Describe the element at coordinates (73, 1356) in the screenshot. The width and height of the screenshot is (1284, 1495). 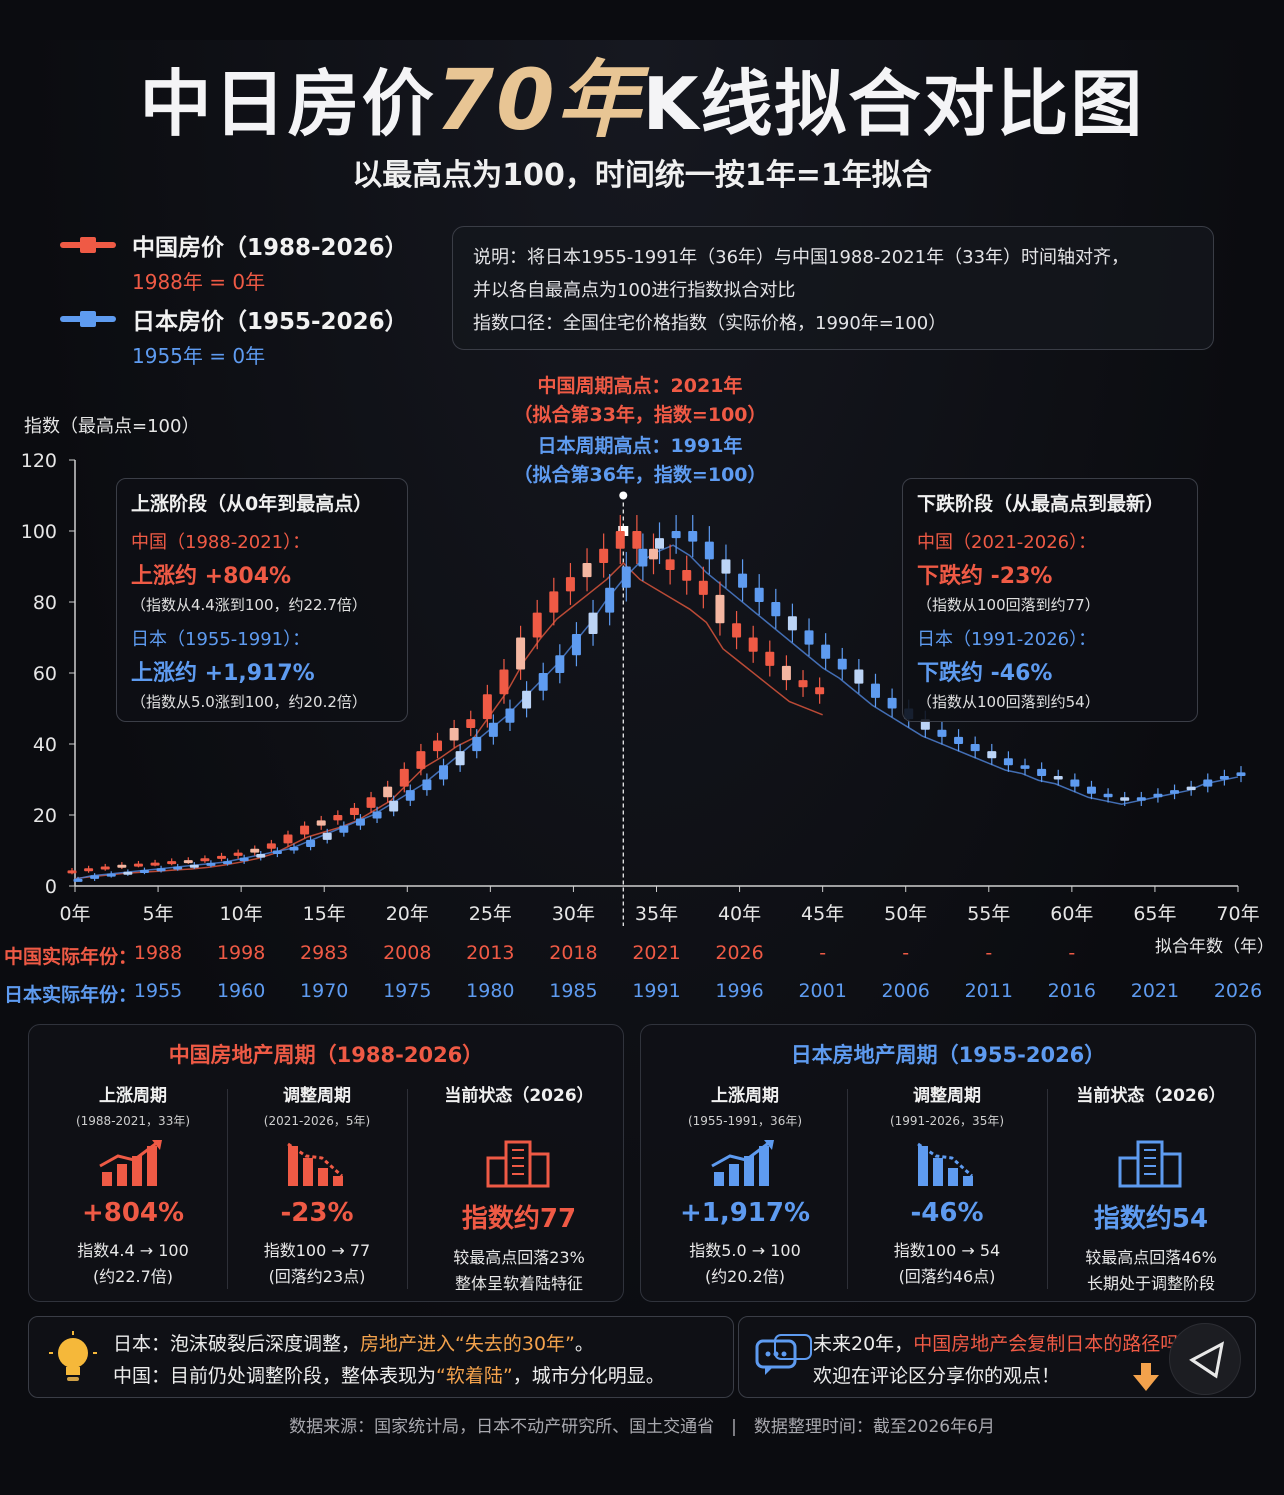
I see `lightbulb-icon` at that location.